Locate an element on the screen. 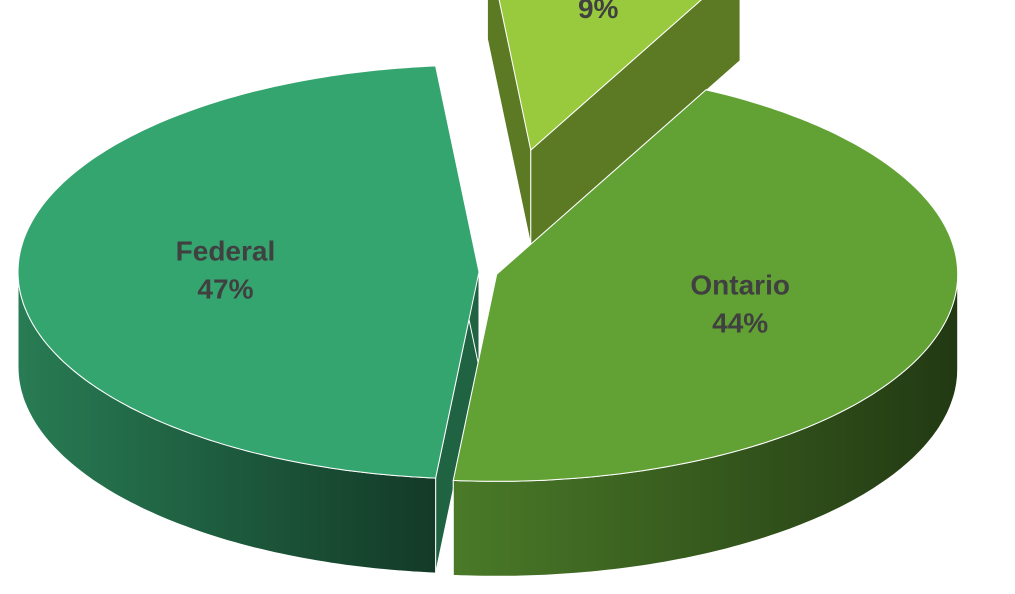 This screenshot has height=594, width=1015. slice-label: Federal is located at coordinates (226, 250).